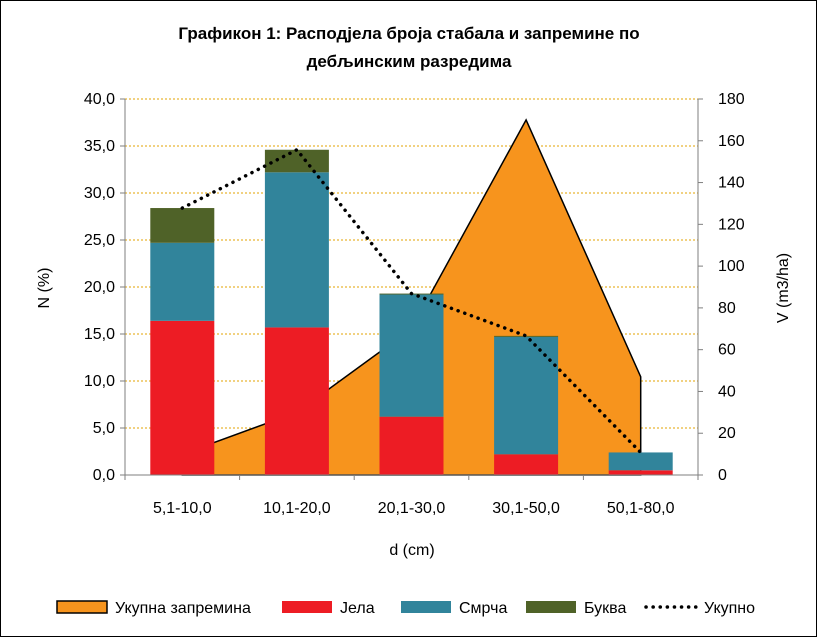 The height and width of the screenshot is (637, 817). What do you see at coordinates (721, 287) in the screenshot?
I see `y2-axis-ticks: 0 20 40 60 80 100 120 140 160 180` at bounding box center [721, 287].